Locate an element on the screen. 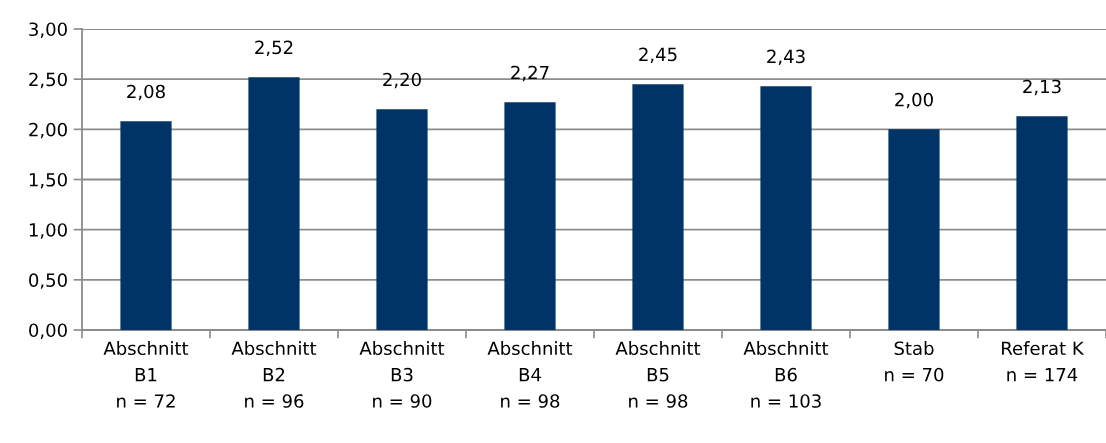  data-label: 2,20 is located at coordinates (402, 80).